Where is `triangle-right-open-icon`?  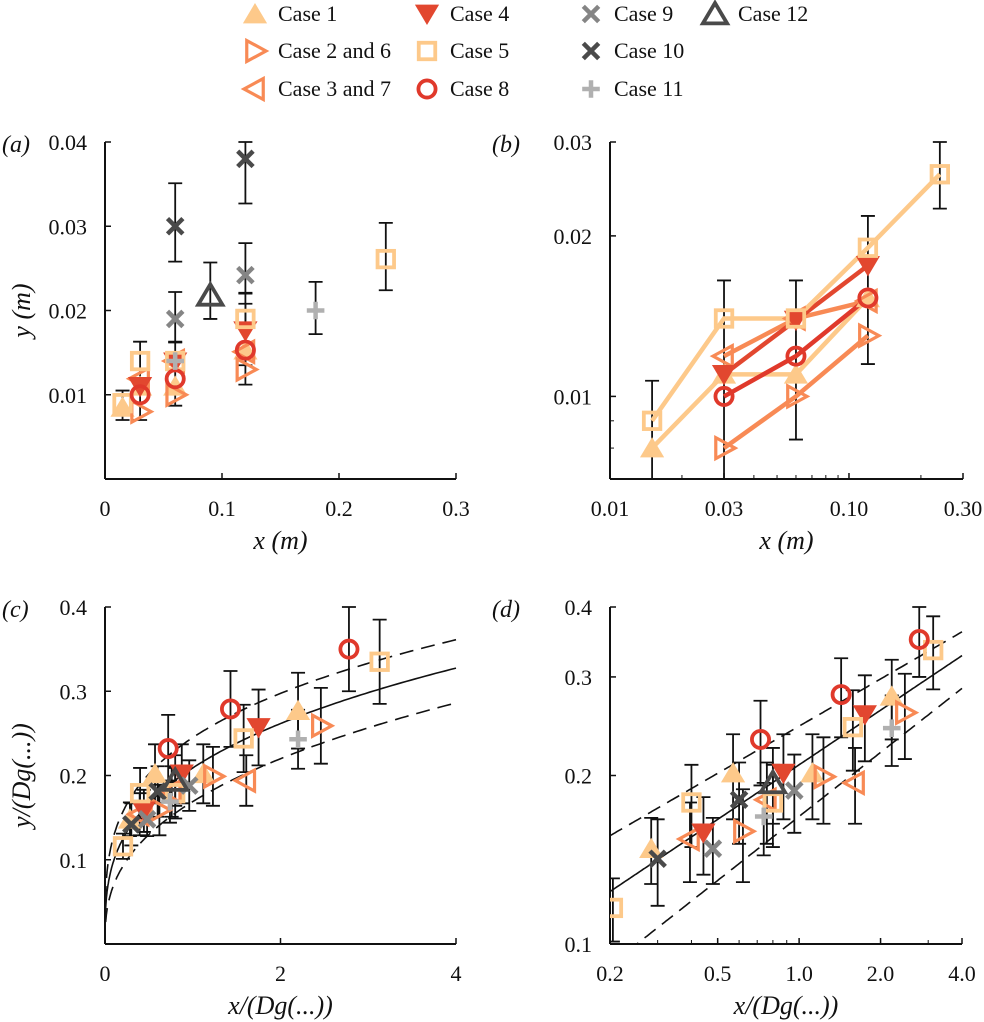 triangle-right-open-icon is located at coordinates (257, 51).